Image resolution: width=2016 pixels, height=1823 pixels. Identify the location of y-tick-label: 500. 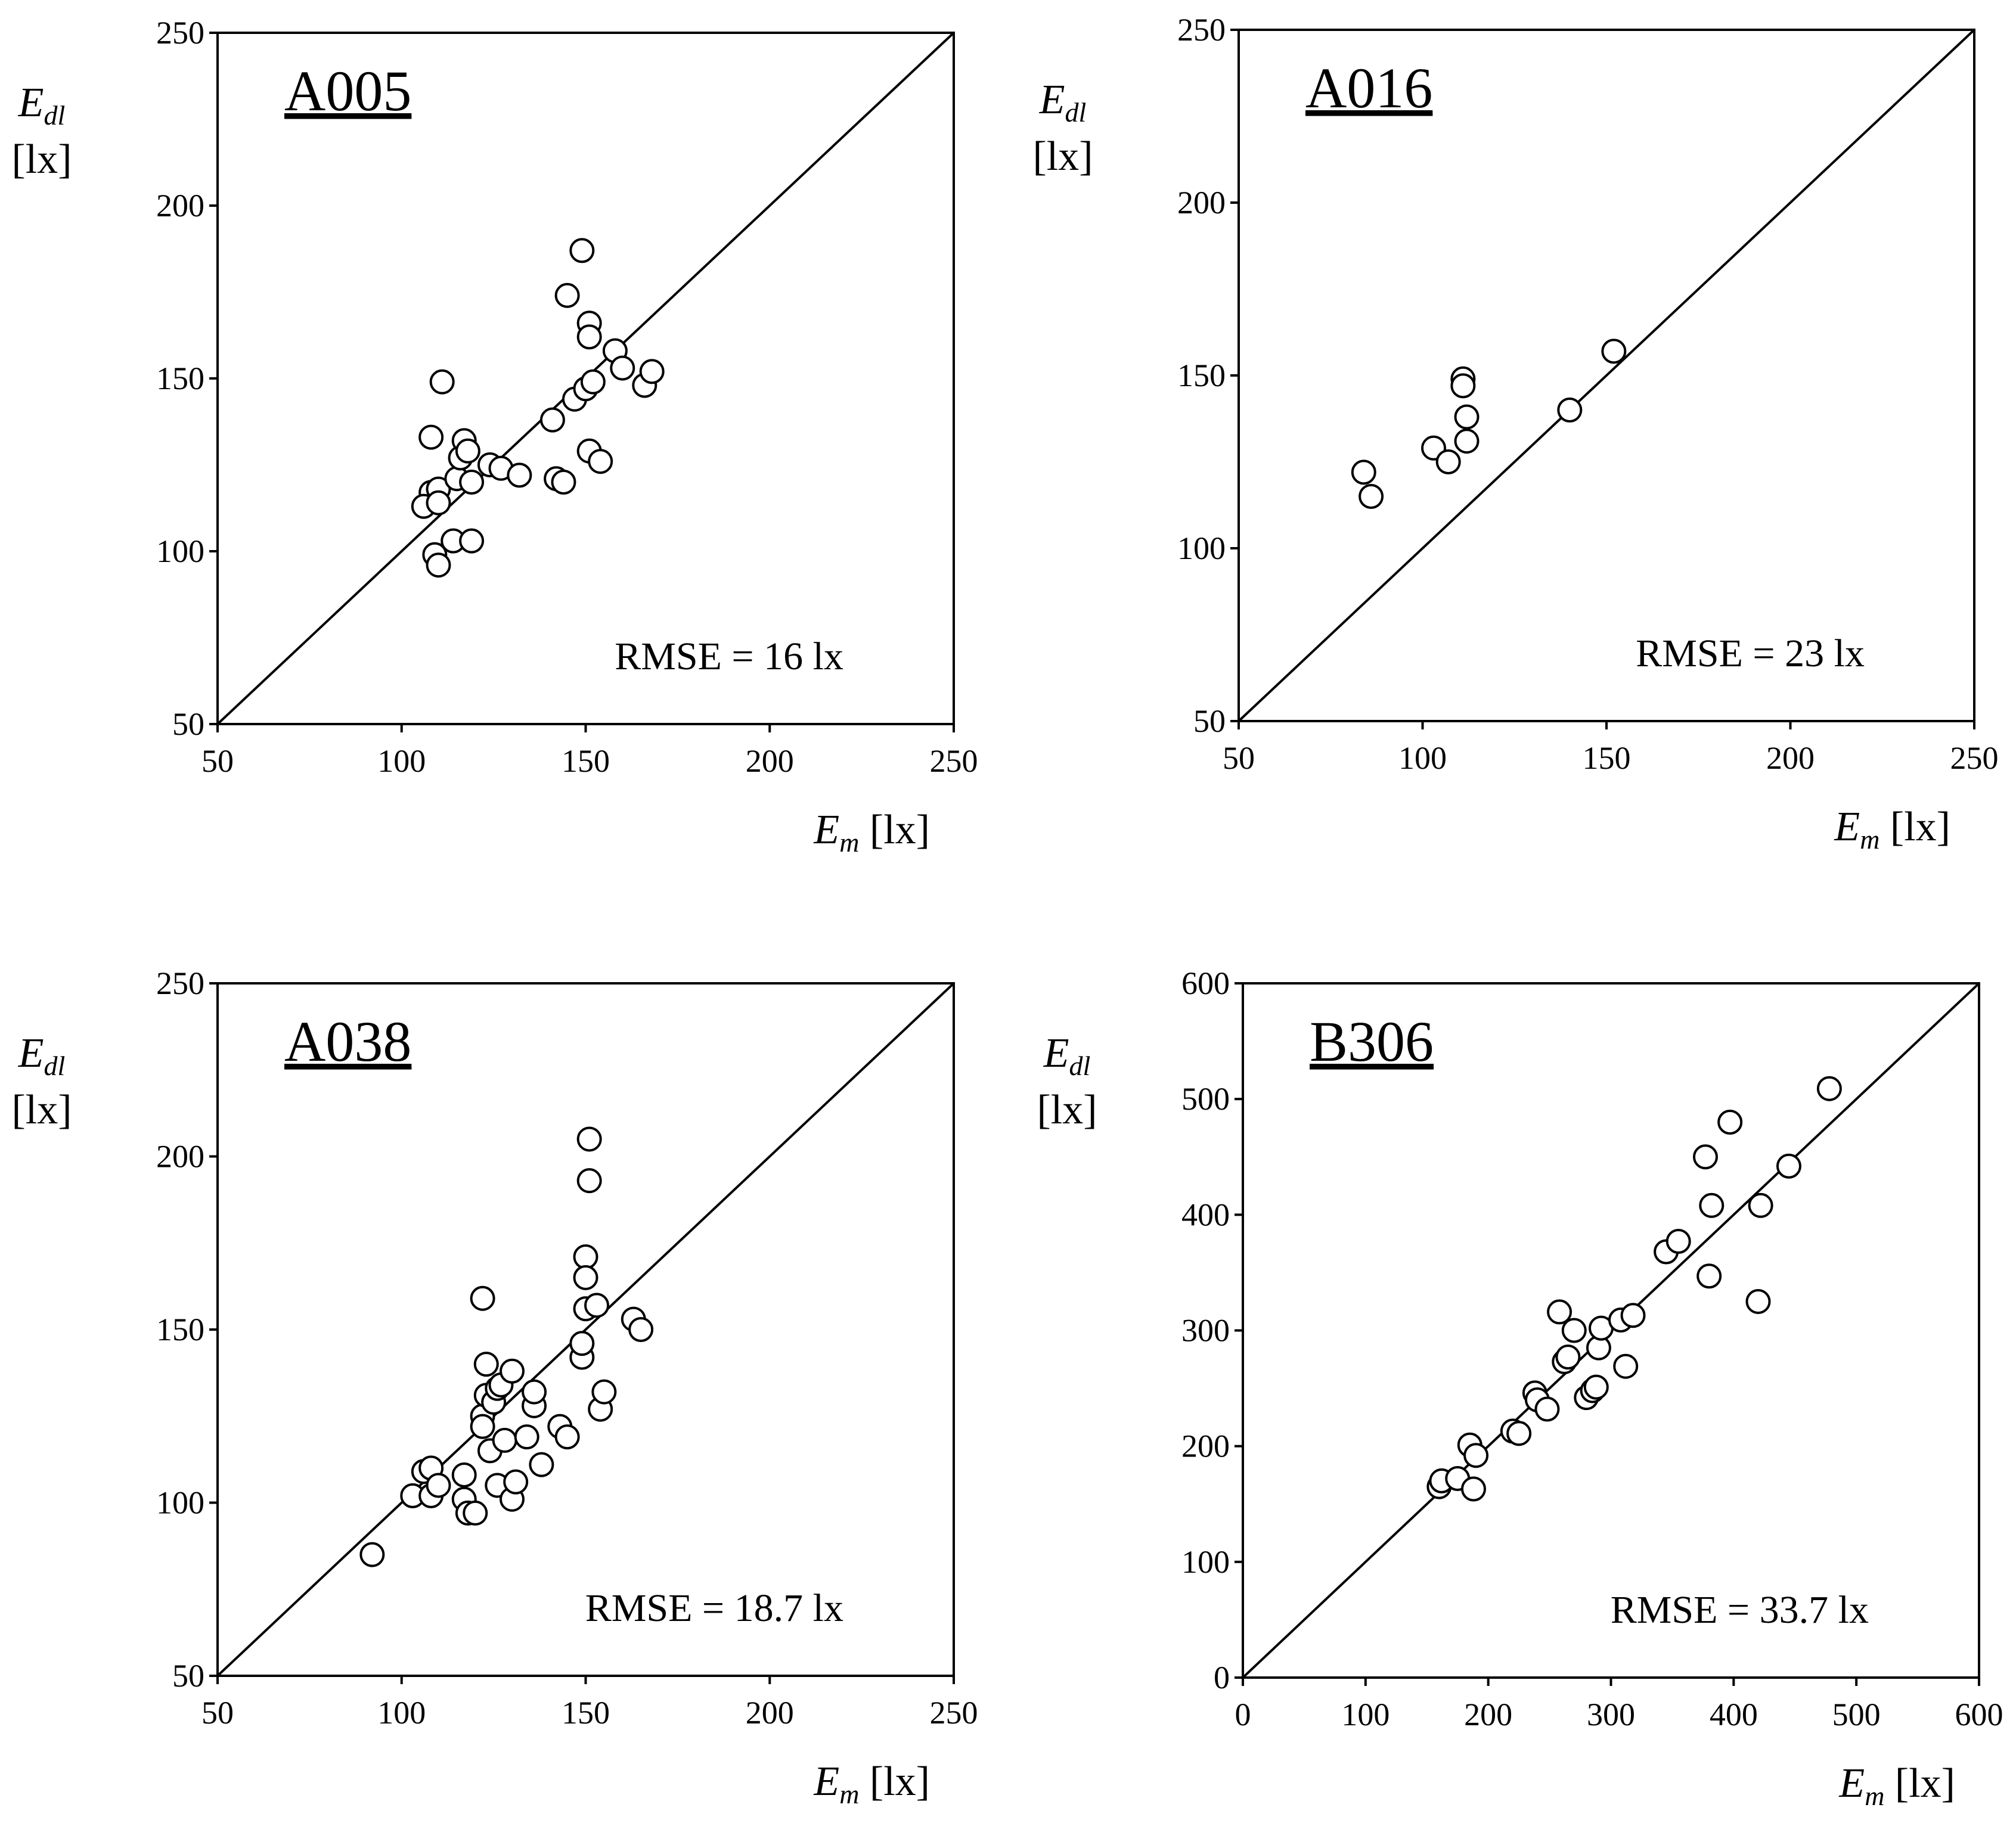
(1205, 1099).